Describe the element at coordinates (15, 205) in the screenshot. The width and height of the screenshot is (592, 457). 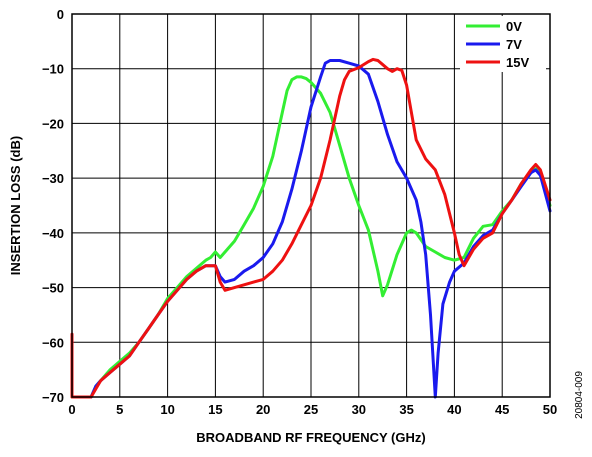
I see `y-axis-title: INSERTION LOSS (dB)` at that location.